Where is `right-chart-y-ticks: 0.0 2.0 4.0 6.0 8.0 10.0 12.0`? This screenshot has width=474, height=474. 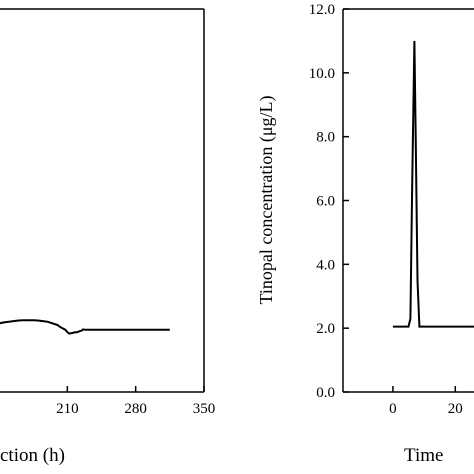
right-chart-y-ticks: 0.0 2.0 4.0 6.0 8.0 10.0 12.0 is located at coordinates (329, 201).